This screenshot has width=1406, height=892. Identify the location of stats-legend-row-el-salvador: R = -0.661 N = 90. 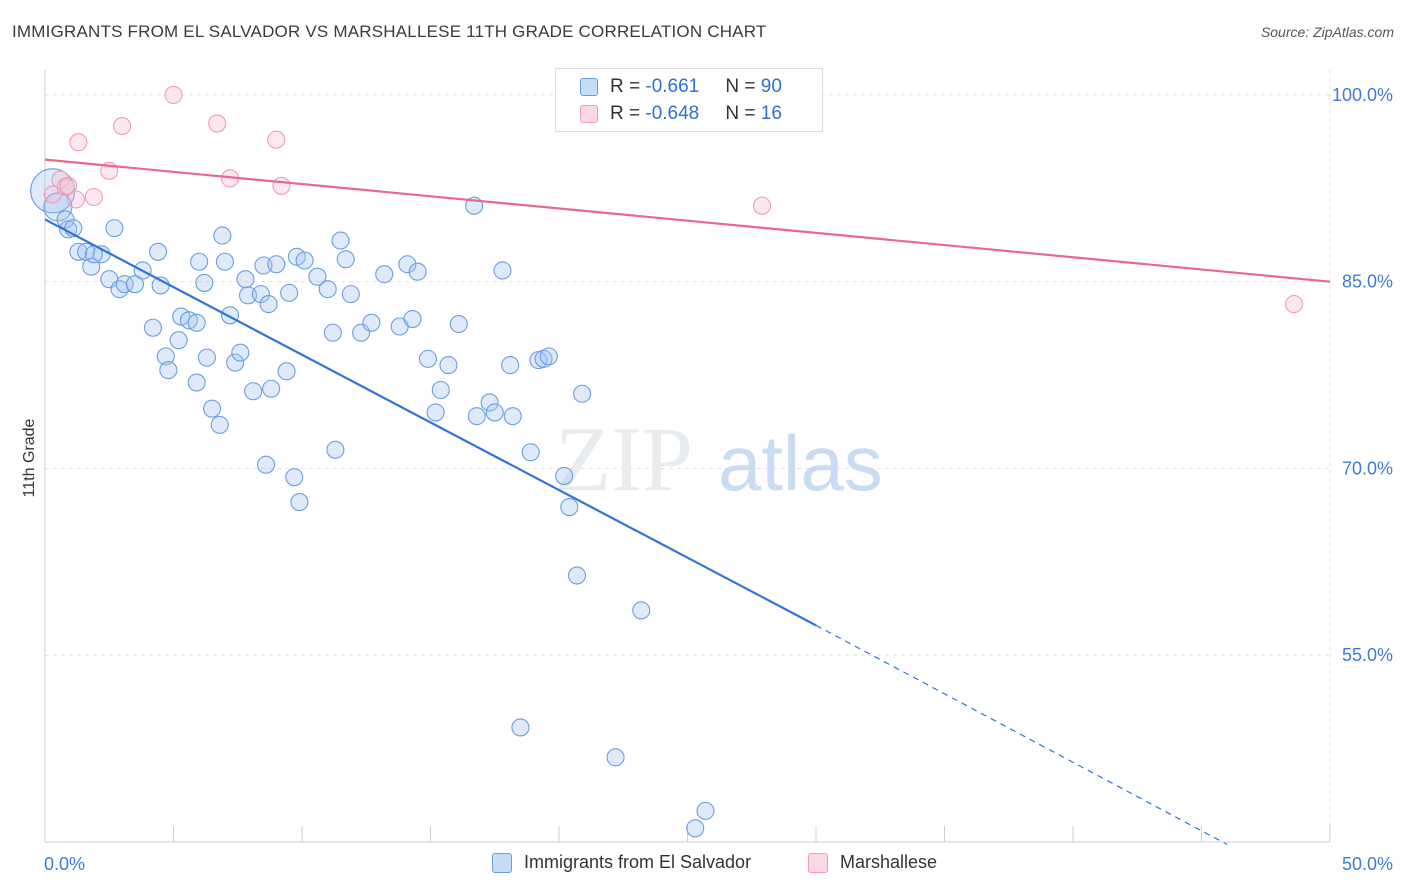
(681, 87).